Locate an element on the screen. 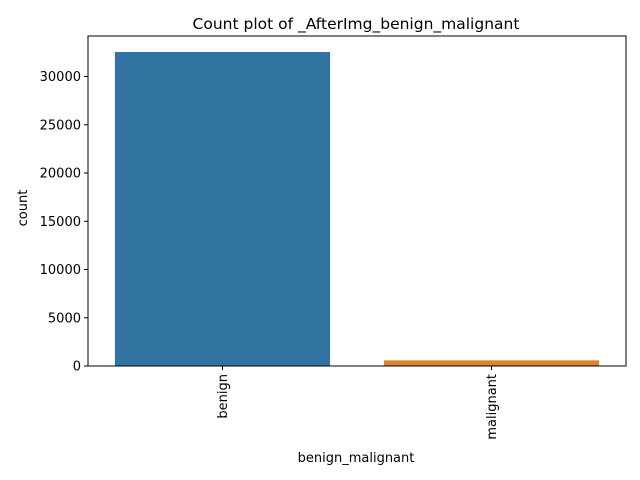  y-tick-label: 25000 is located at coordinates (60, 125).